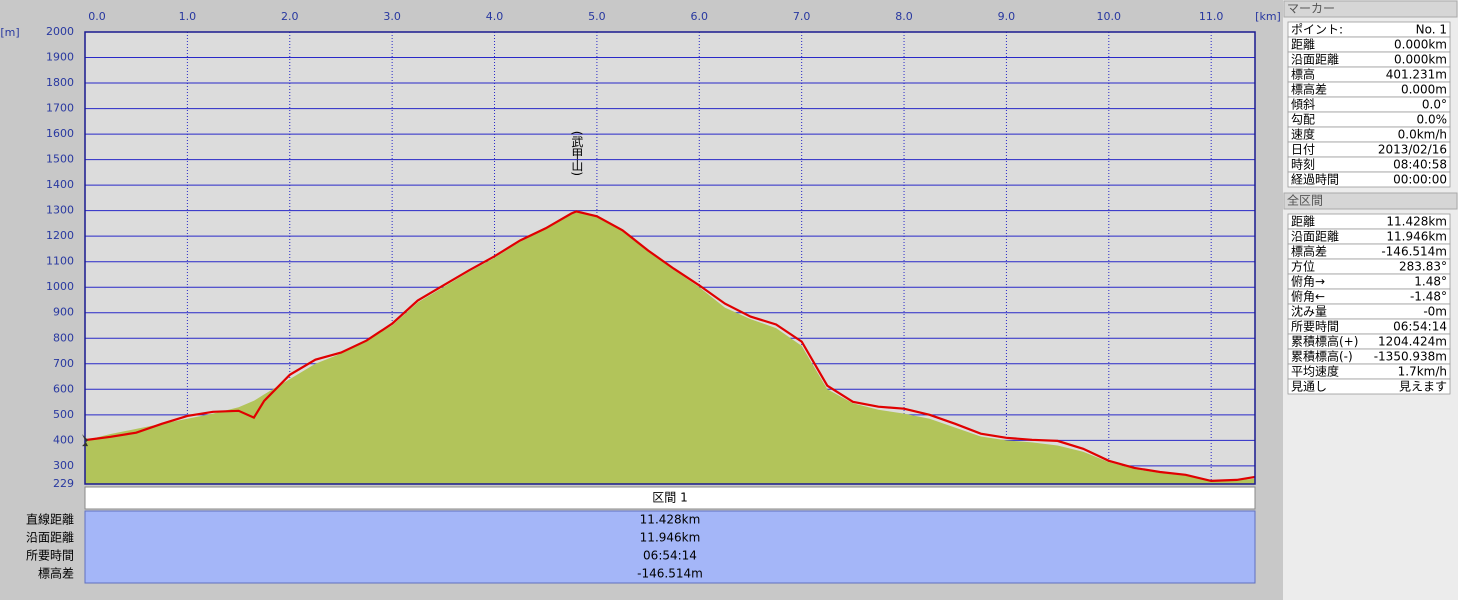 This screenshot has width=1458, height=600. What do you see at coordinates (60, 261) in the screenshot?
I see `y-tick-label: 1100` at bounding box center [60, 261].